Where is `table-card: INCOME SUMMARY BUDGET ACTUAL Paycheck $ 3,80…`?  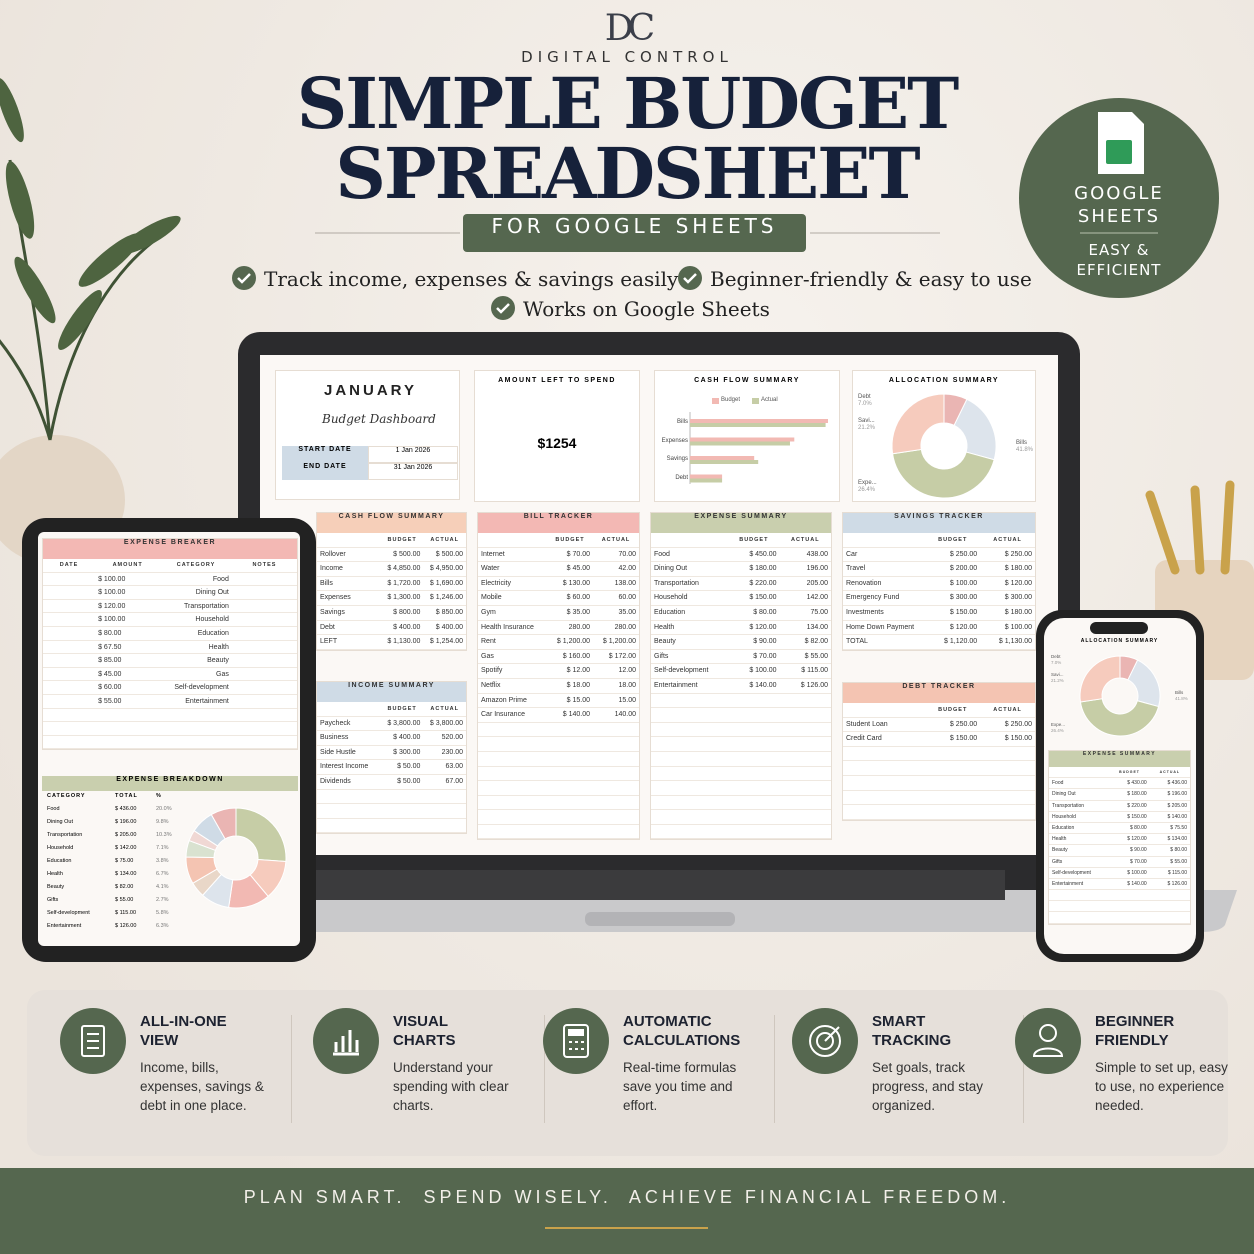 table-card: INCOME SUMMARY BUDGET ACTUAL Paycheck $ 3,80… is located at coordinates (391, 758).